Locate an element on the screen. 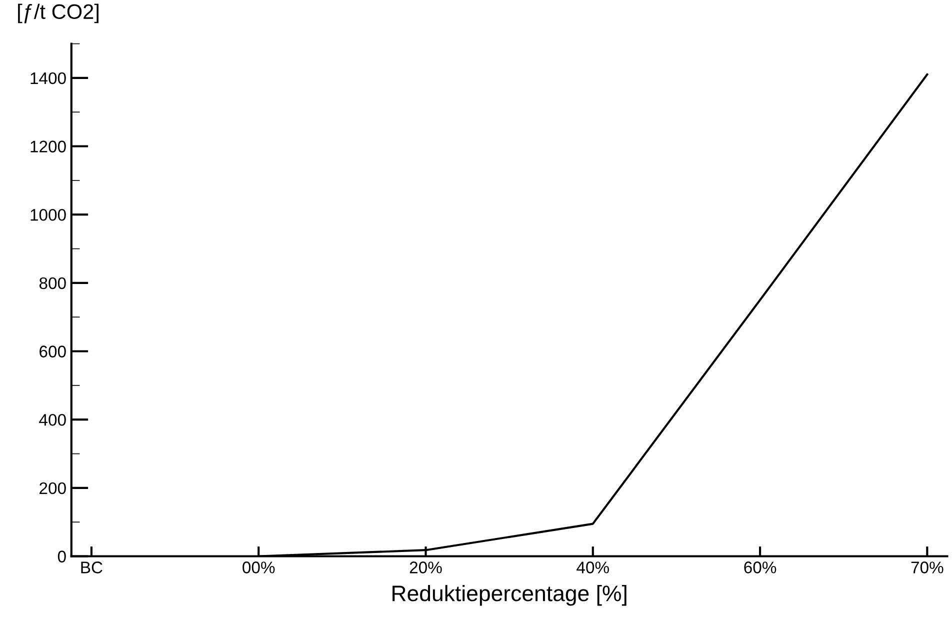 The height and width of the screenshot is (625, 952). y-axis-title: [ƒ/t CO2] is located at coordinates (58, 14).